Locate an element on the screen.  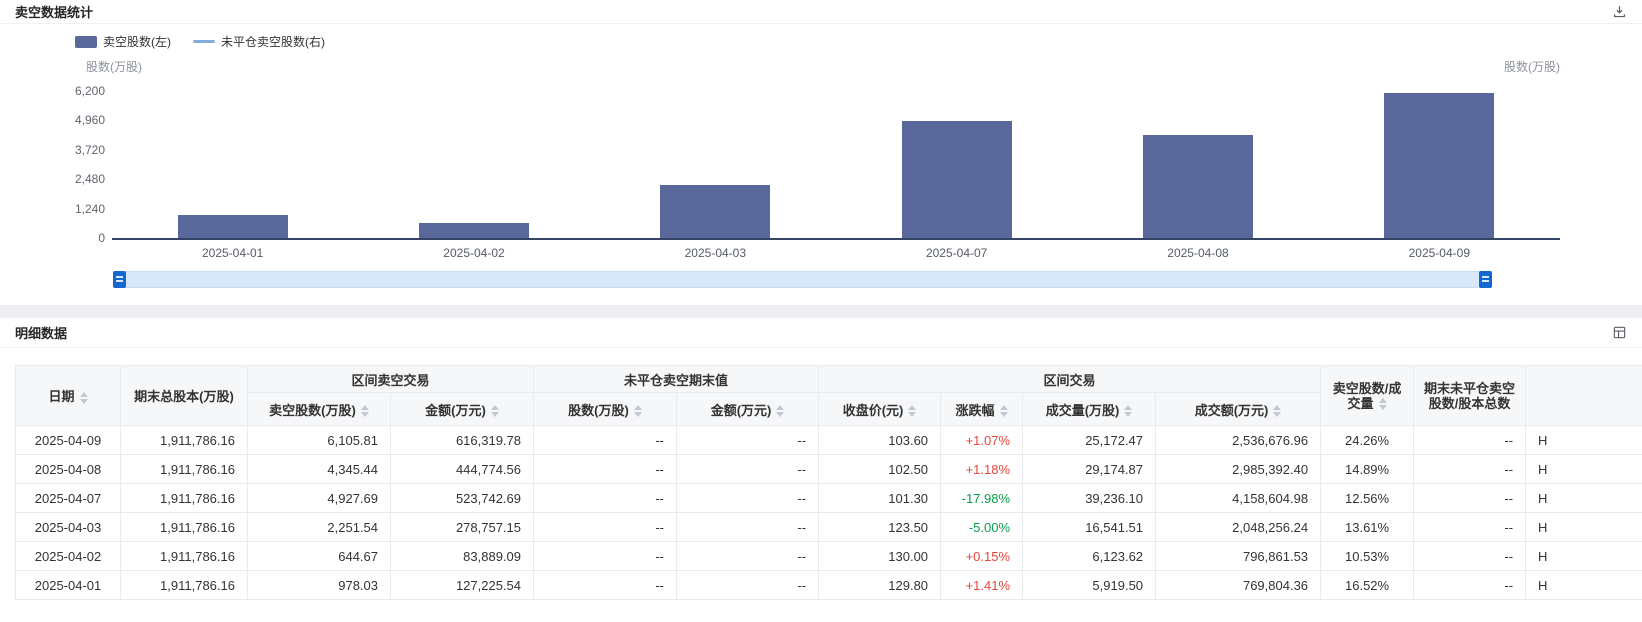
right-axis-name: 股数(万股) is located at coordinates (1532, 67).